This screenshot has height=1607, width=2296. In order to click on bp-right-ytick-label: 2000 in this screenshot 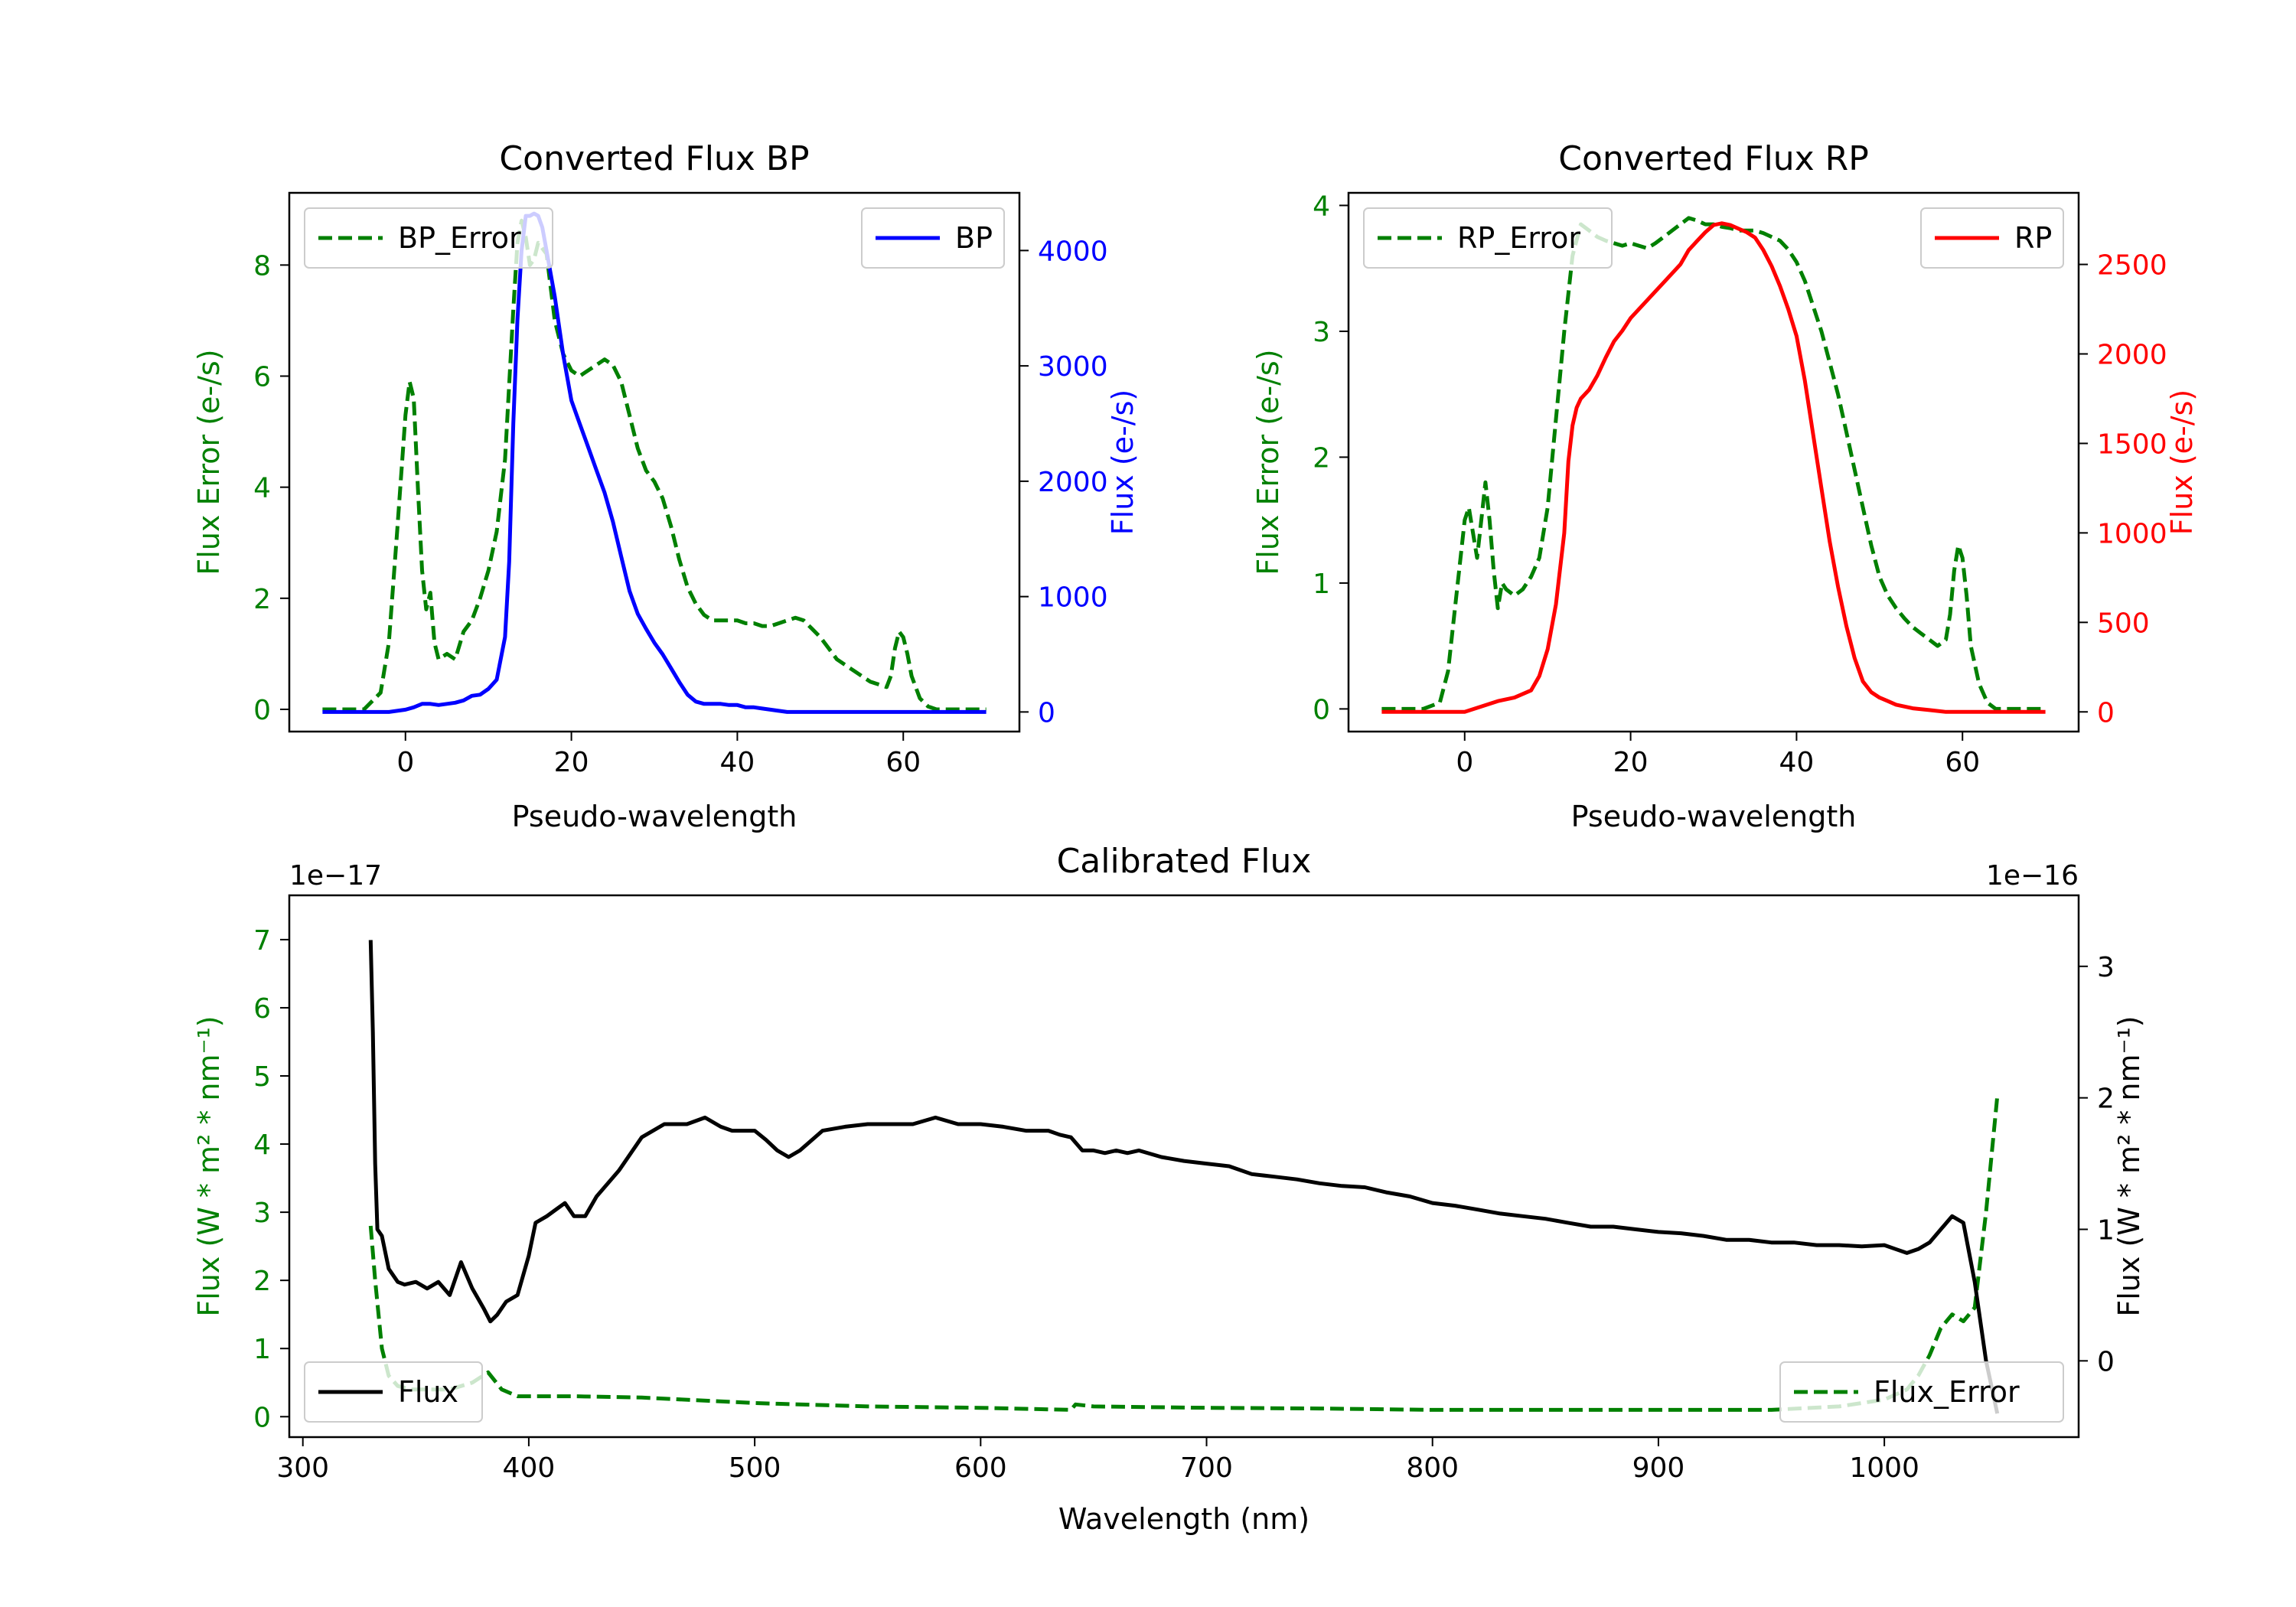, I will do `click(1073, 482)`.